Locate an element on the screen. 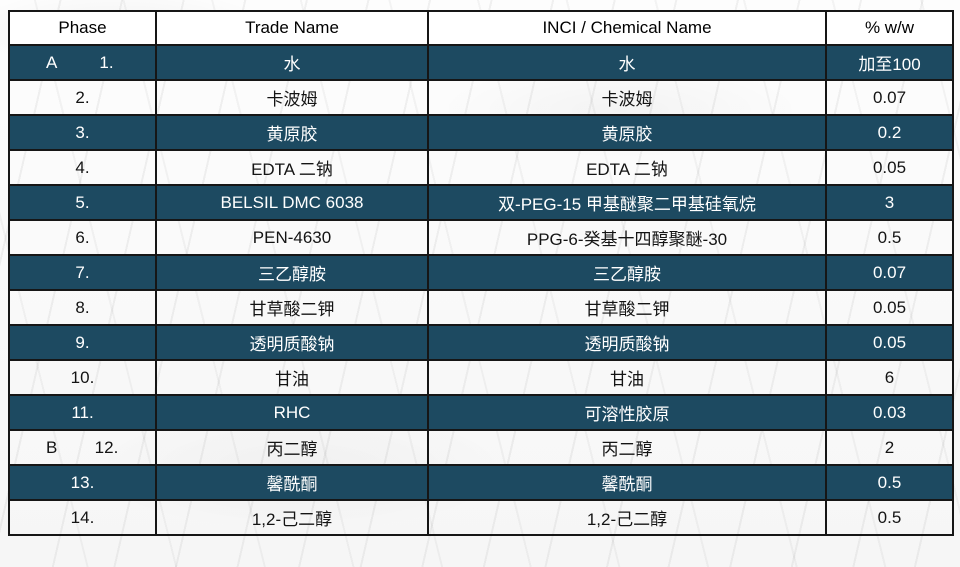  percent-cell: 加至100 is located at coordinates (889, 62).